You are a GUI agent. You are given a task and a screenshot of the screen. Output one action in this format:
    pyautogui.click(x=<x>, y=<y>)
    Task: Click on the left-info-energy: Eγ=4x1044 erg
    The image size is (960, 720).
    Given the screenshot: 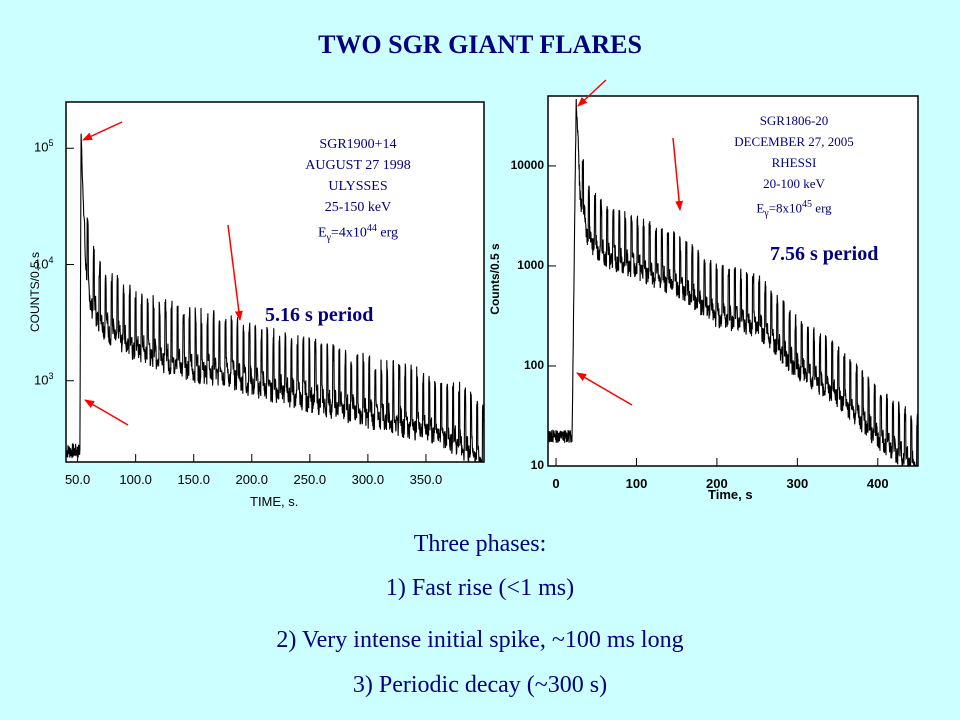 What is the action you would take?
    pyautogui.click(x=357, y=233)
    